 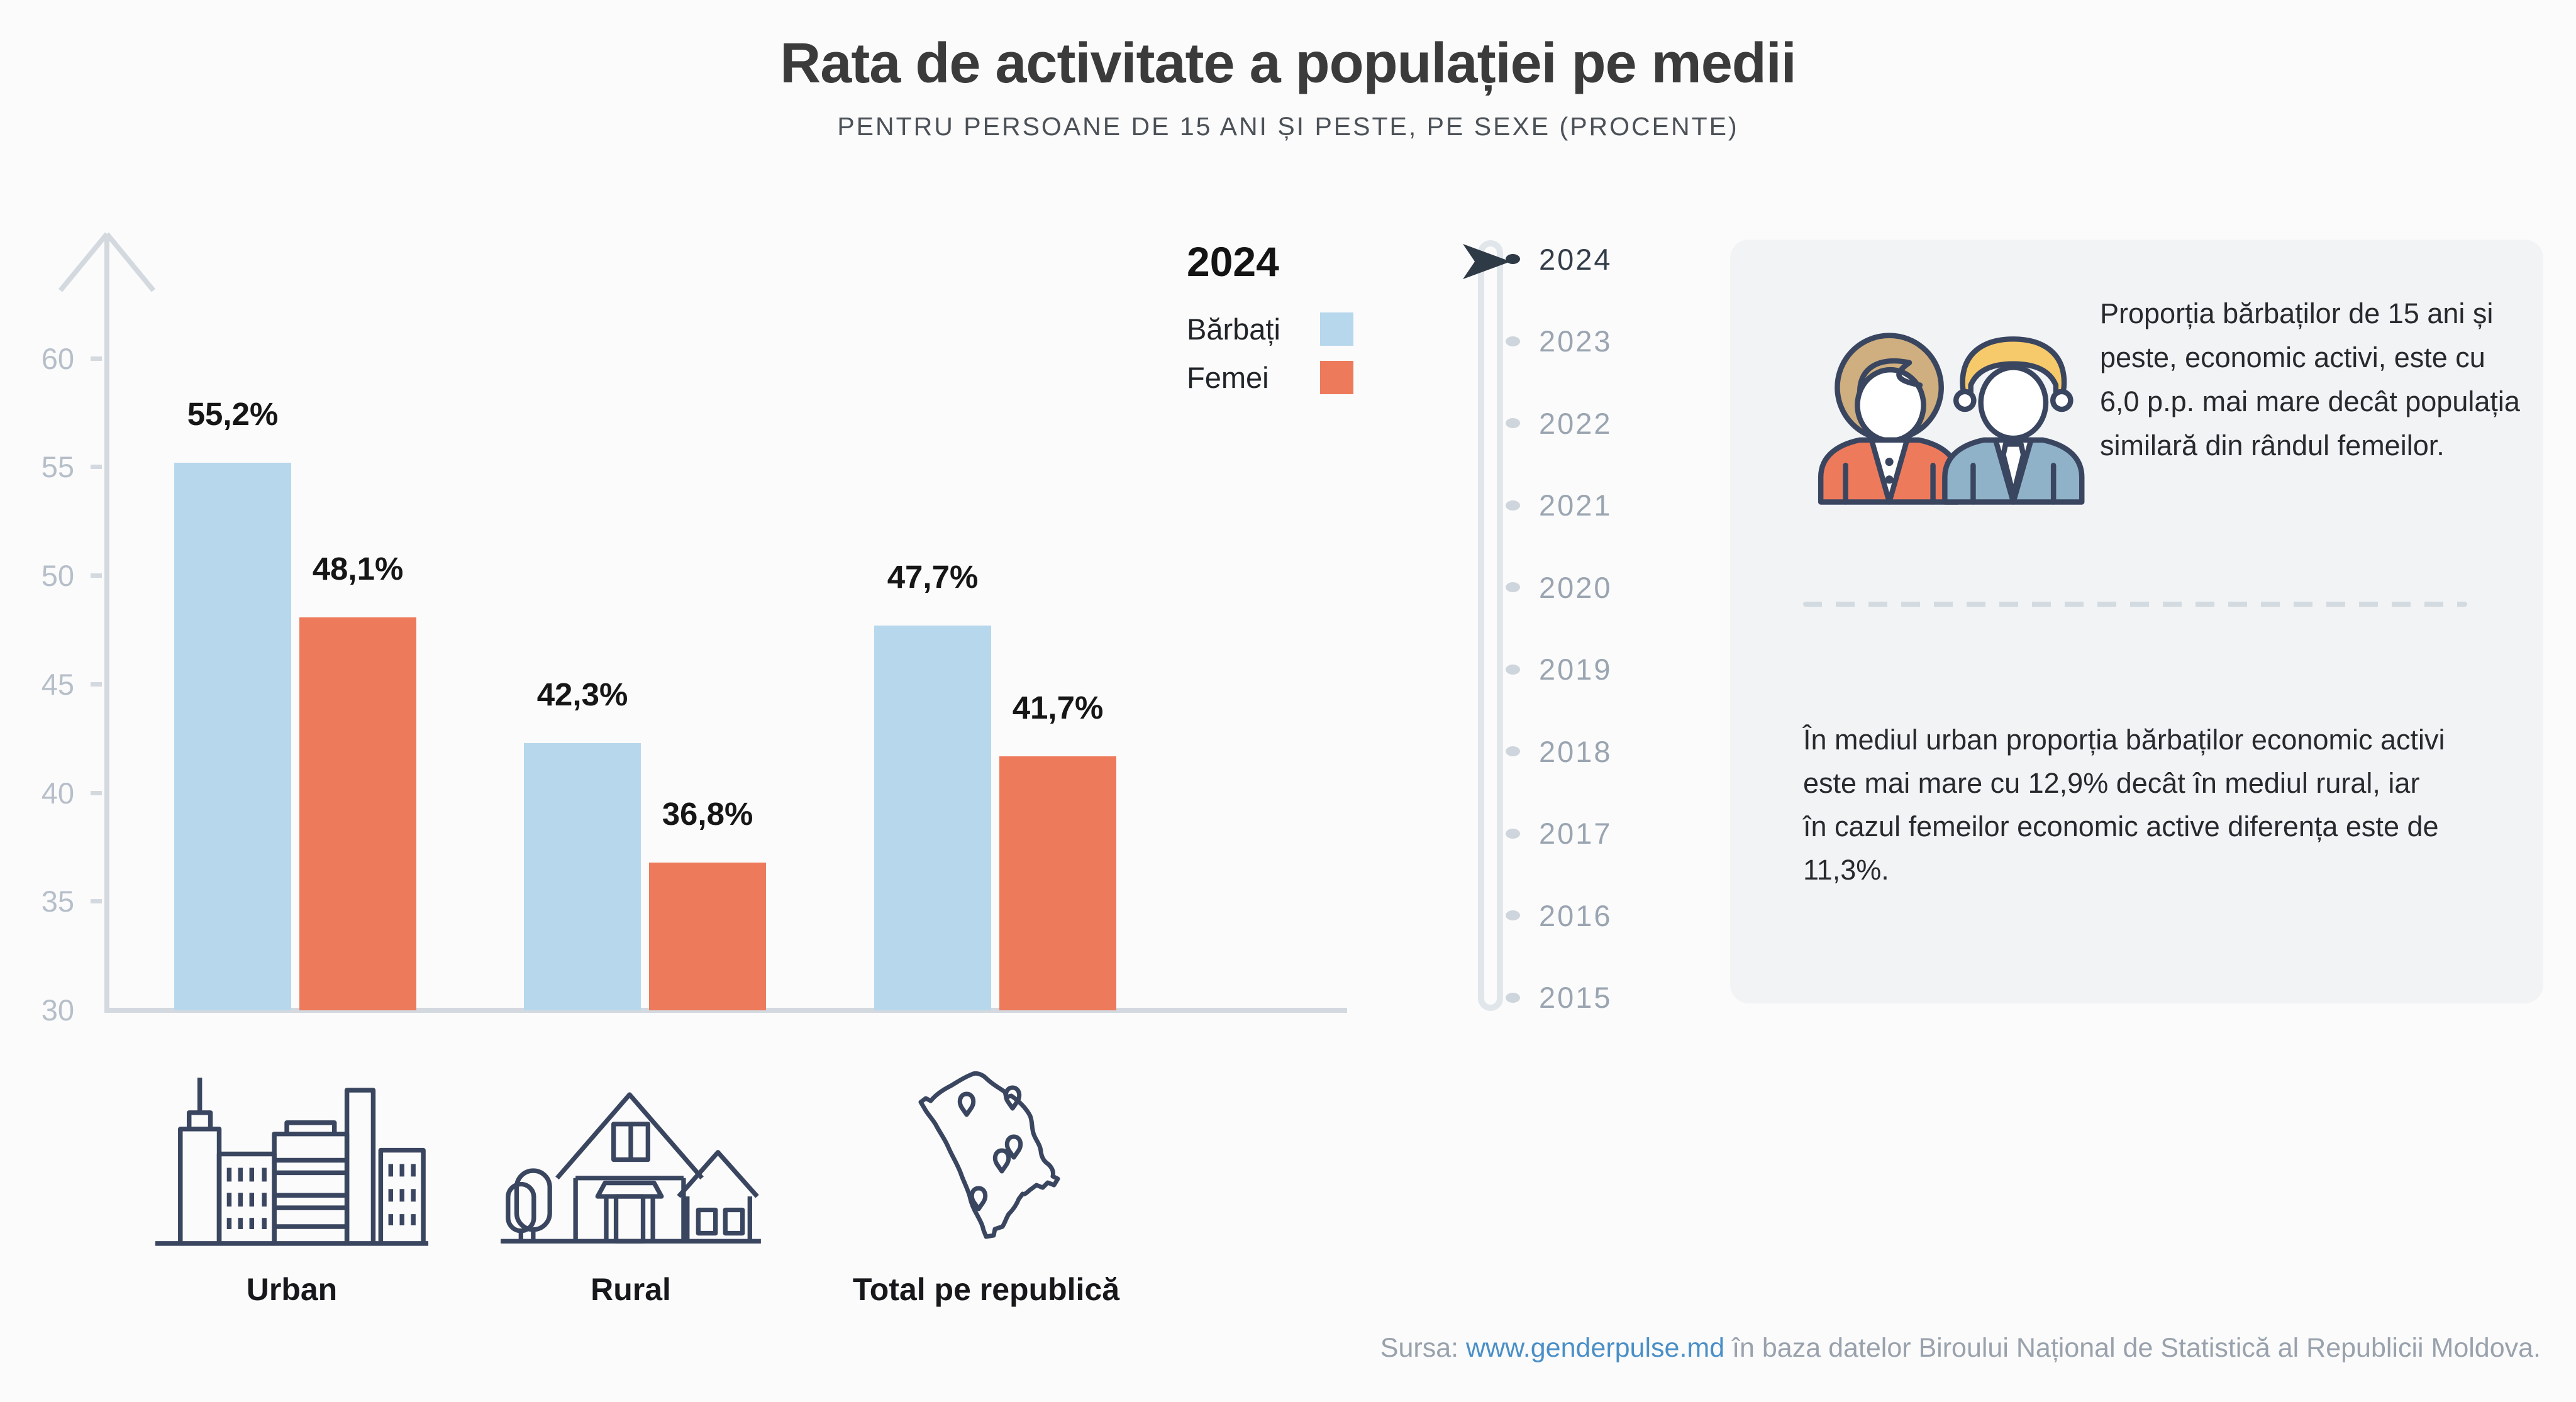 What do you see at coordinates (631, 1289) in the screenshot?
I see `category-label-rural: Rural` at bounding box center [631, 1289].